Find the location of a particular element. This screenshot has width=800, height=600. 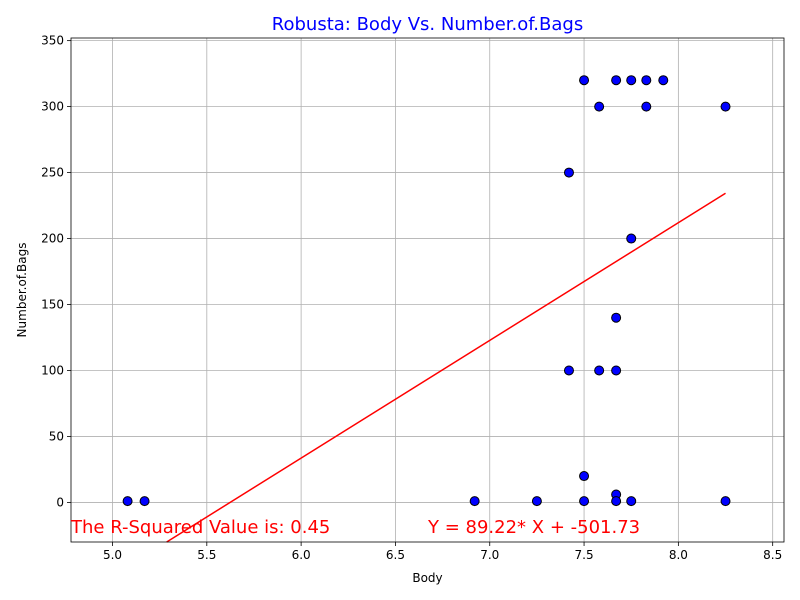

x-axis-ticks: 5.0 5.5 6.0 6.5 7.0 7.5 8.0 8.5 is located at coordinates (442, 552).